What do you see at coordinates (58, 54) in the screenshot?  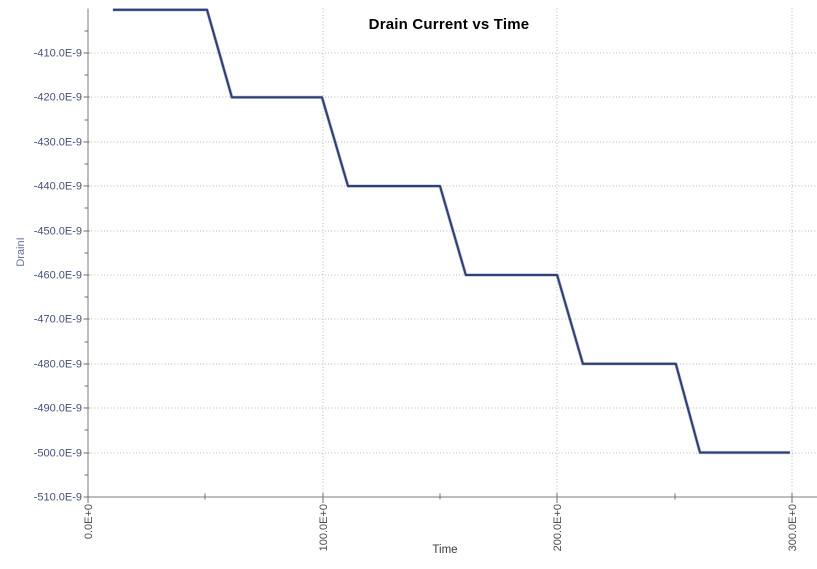 I see `y-tick-label: -410.0E-9` at bounding box center [58, 54].